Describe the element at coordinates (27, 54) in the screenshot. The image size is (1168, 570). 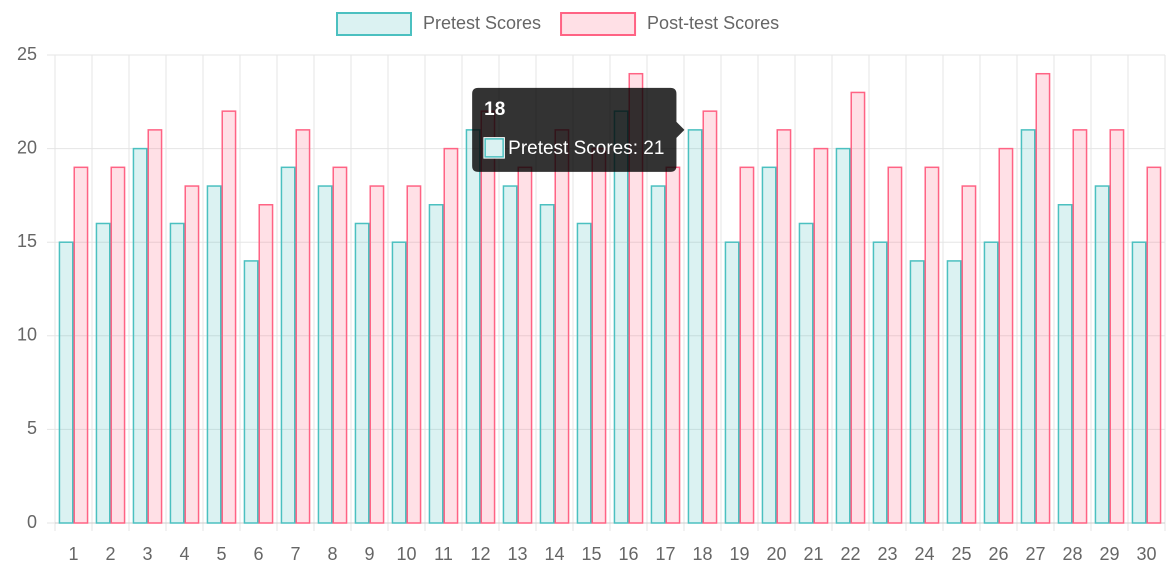
I see `y-tick-label: 25` at that location.